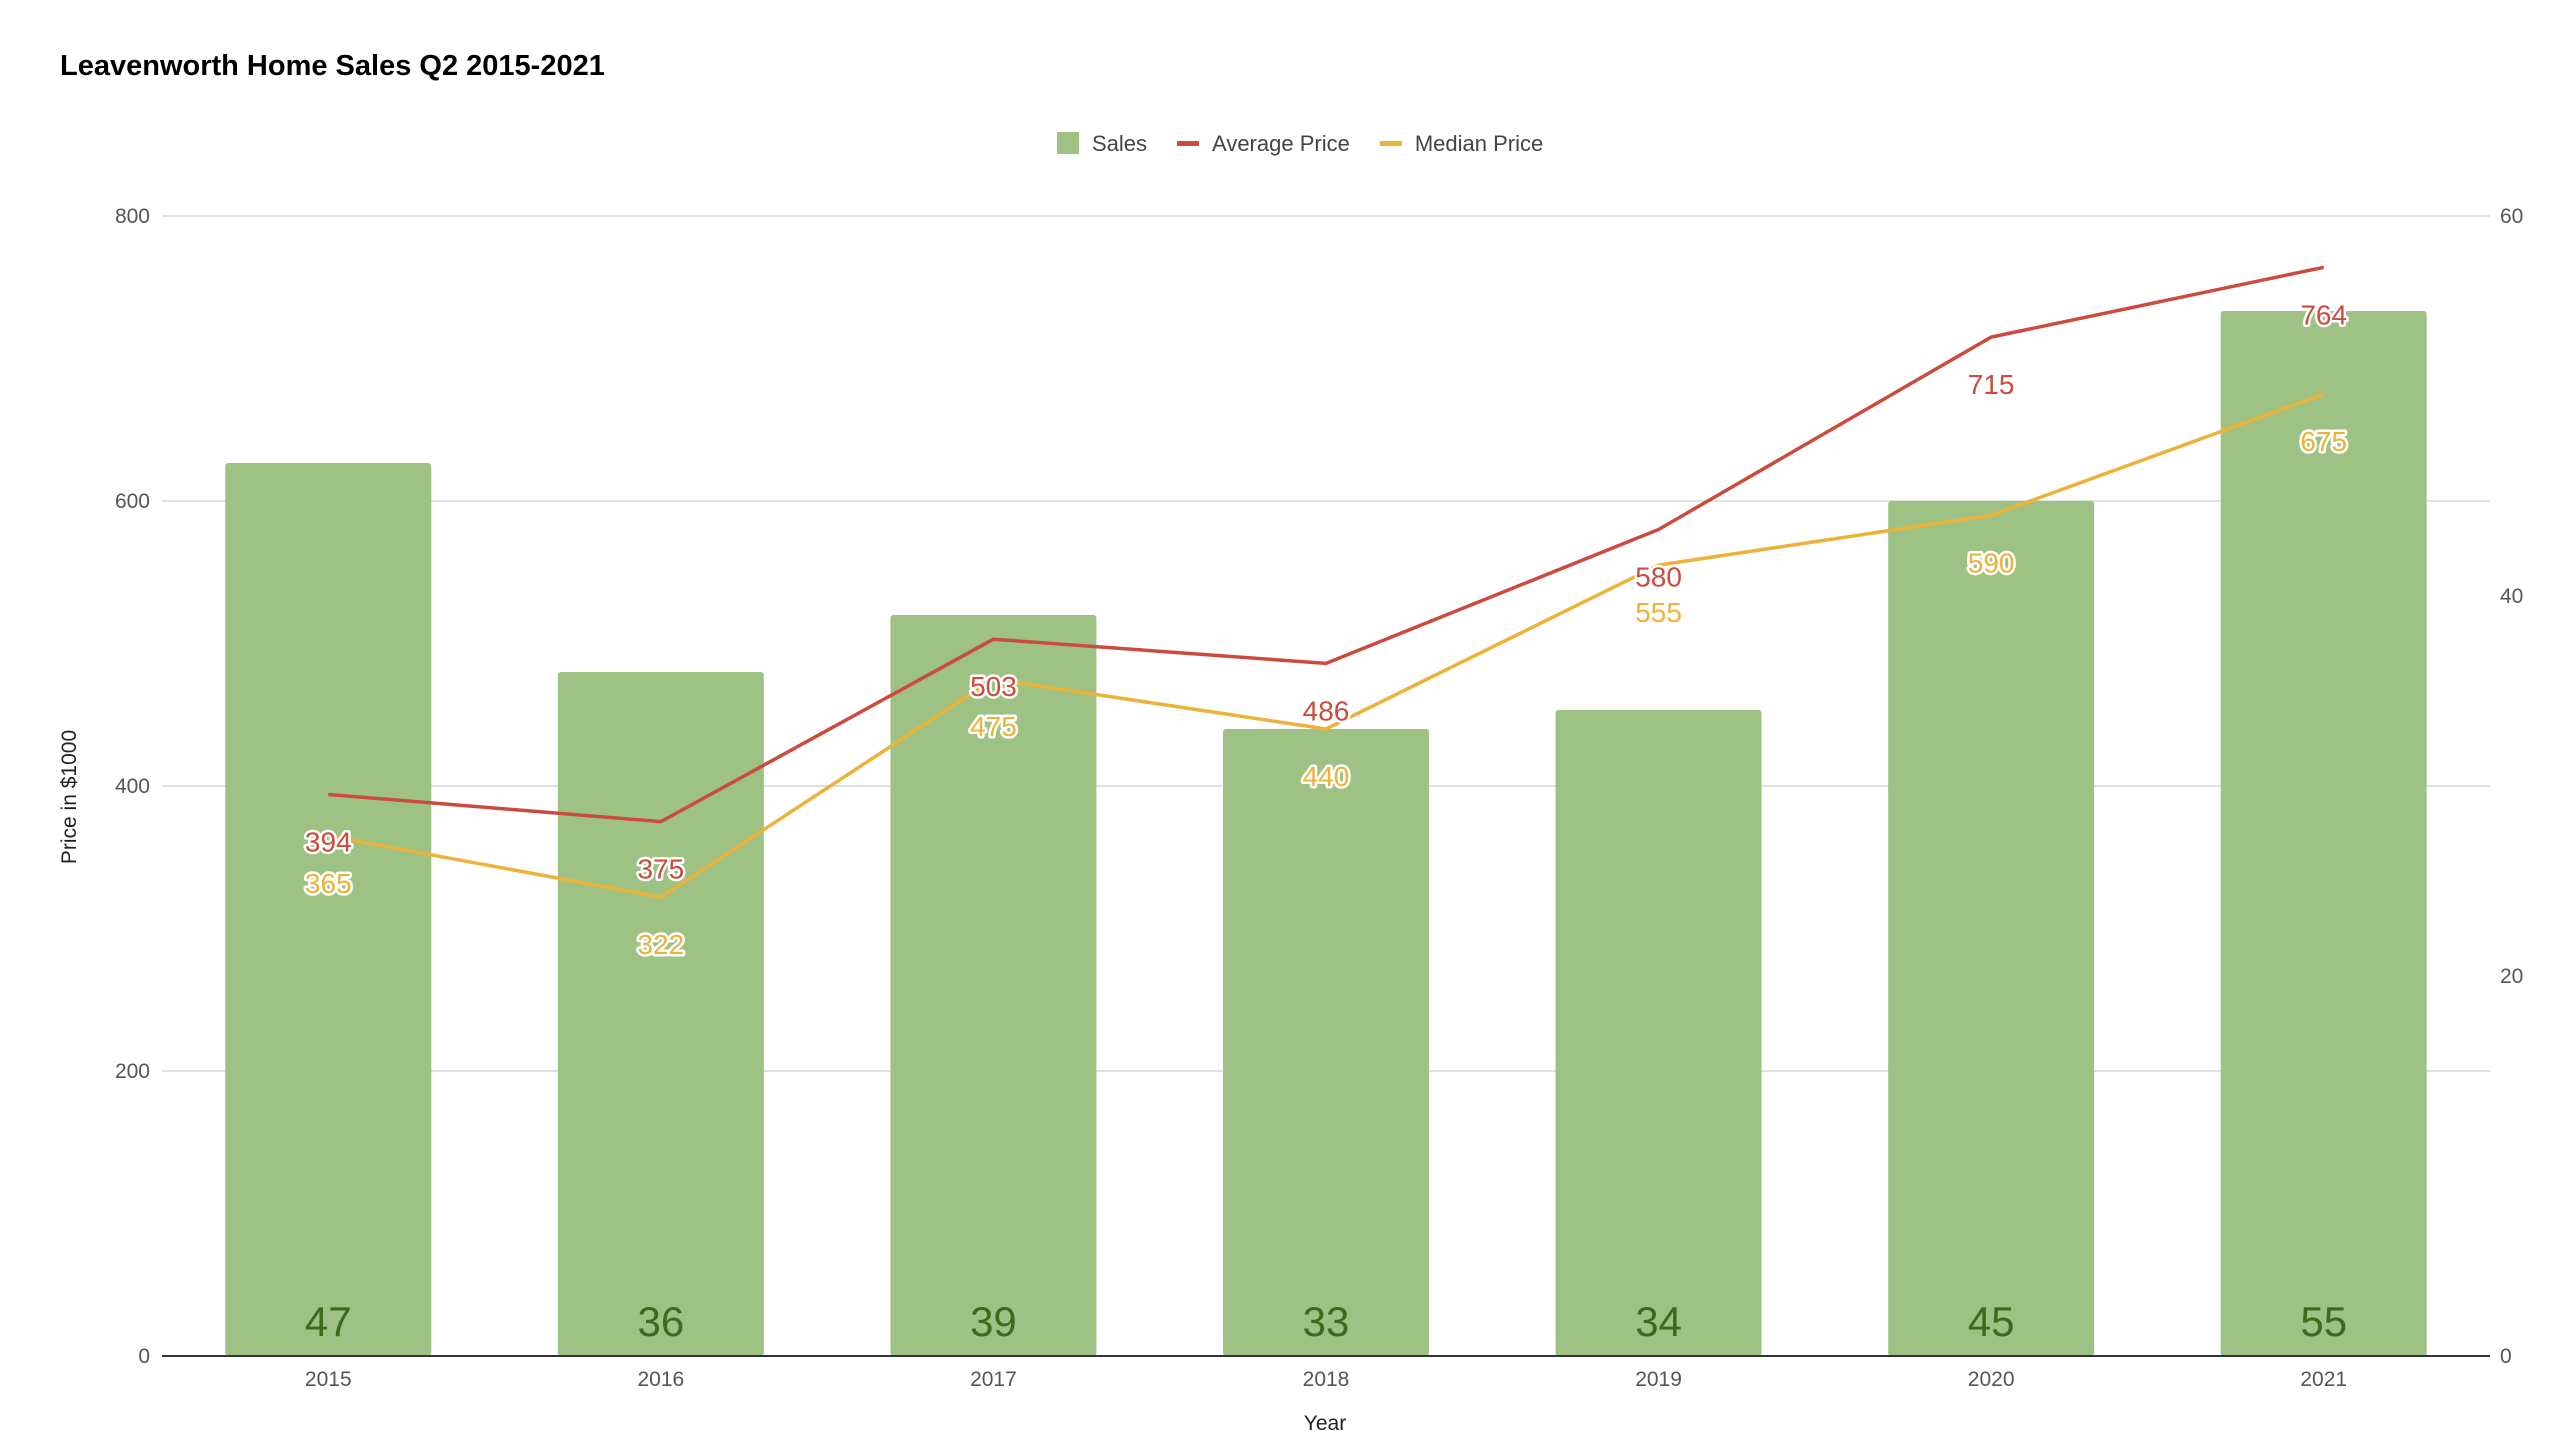 The width and height of the screenshot is (2560, 1431). What do you see at coordinates (69, 797) in the screenshot?
I see `y-axis-title: Price in $1000` at bounding box center [69, 797].